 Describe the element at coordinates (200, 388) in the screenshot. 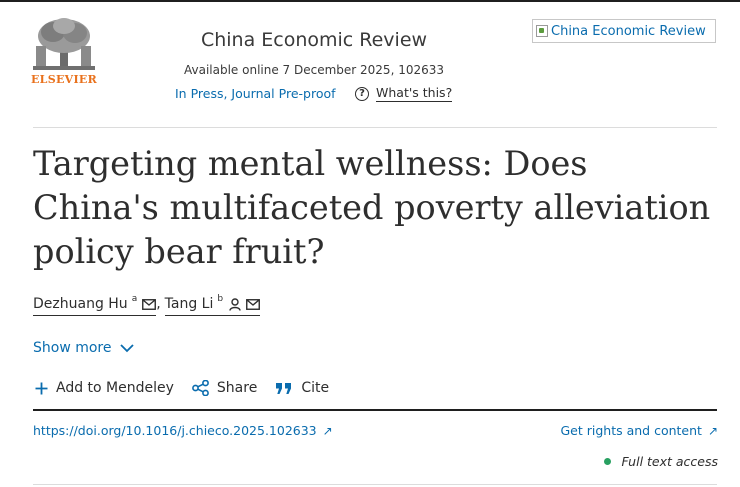

I see `share-icon` at that location.